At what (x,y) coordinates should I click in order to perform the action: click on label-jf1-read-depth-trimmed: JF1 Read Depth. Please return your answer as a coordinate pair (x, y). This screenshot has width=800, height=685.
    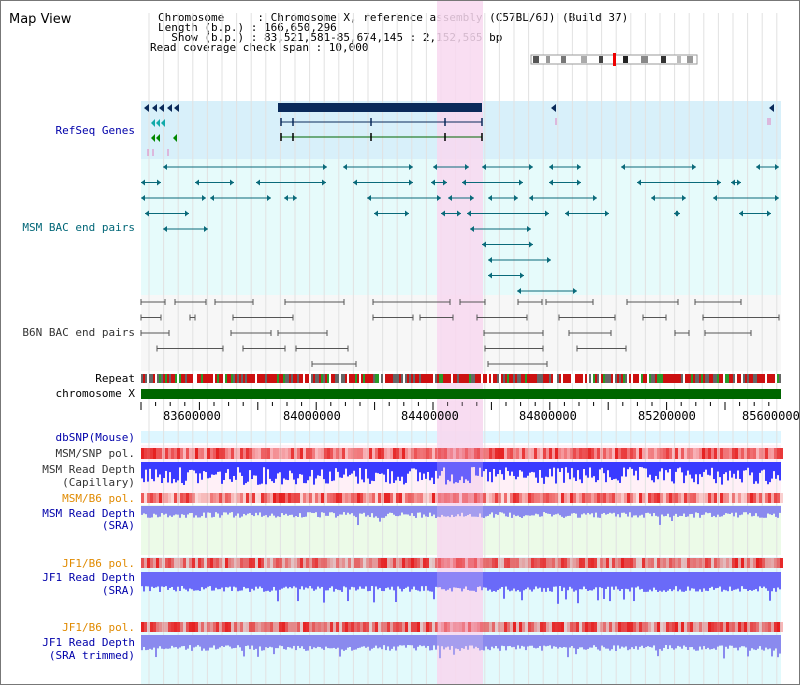
    Looking at the image, I should click on (88, 642).